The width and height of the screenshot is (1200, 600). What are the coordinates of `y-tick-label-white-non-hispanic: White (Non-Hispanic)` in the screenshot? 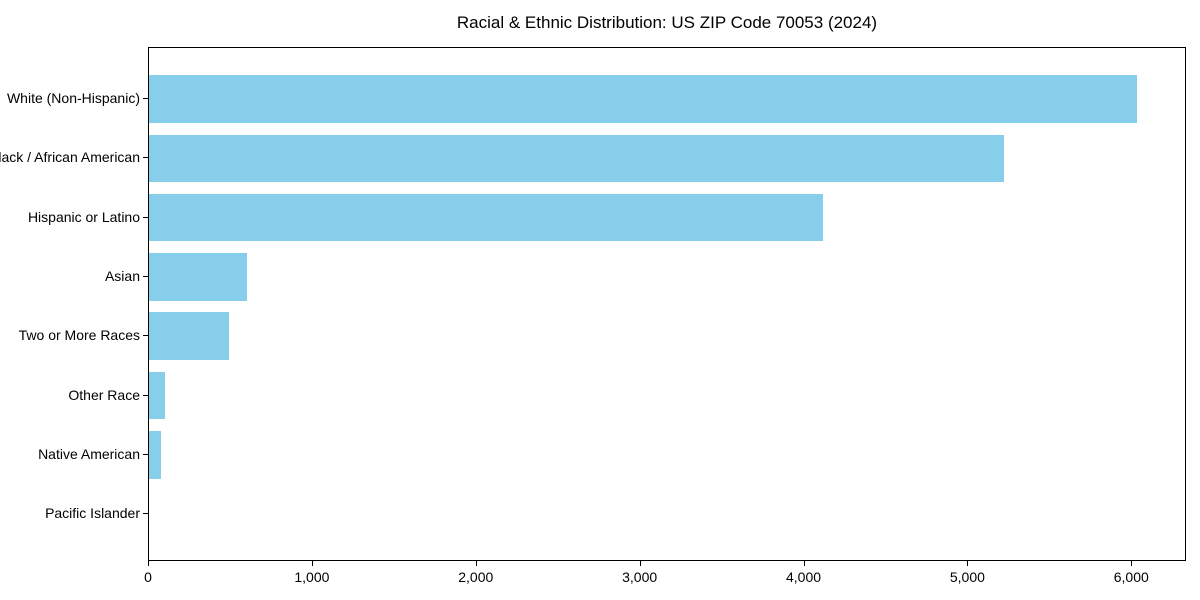 It's located at (73, 98).